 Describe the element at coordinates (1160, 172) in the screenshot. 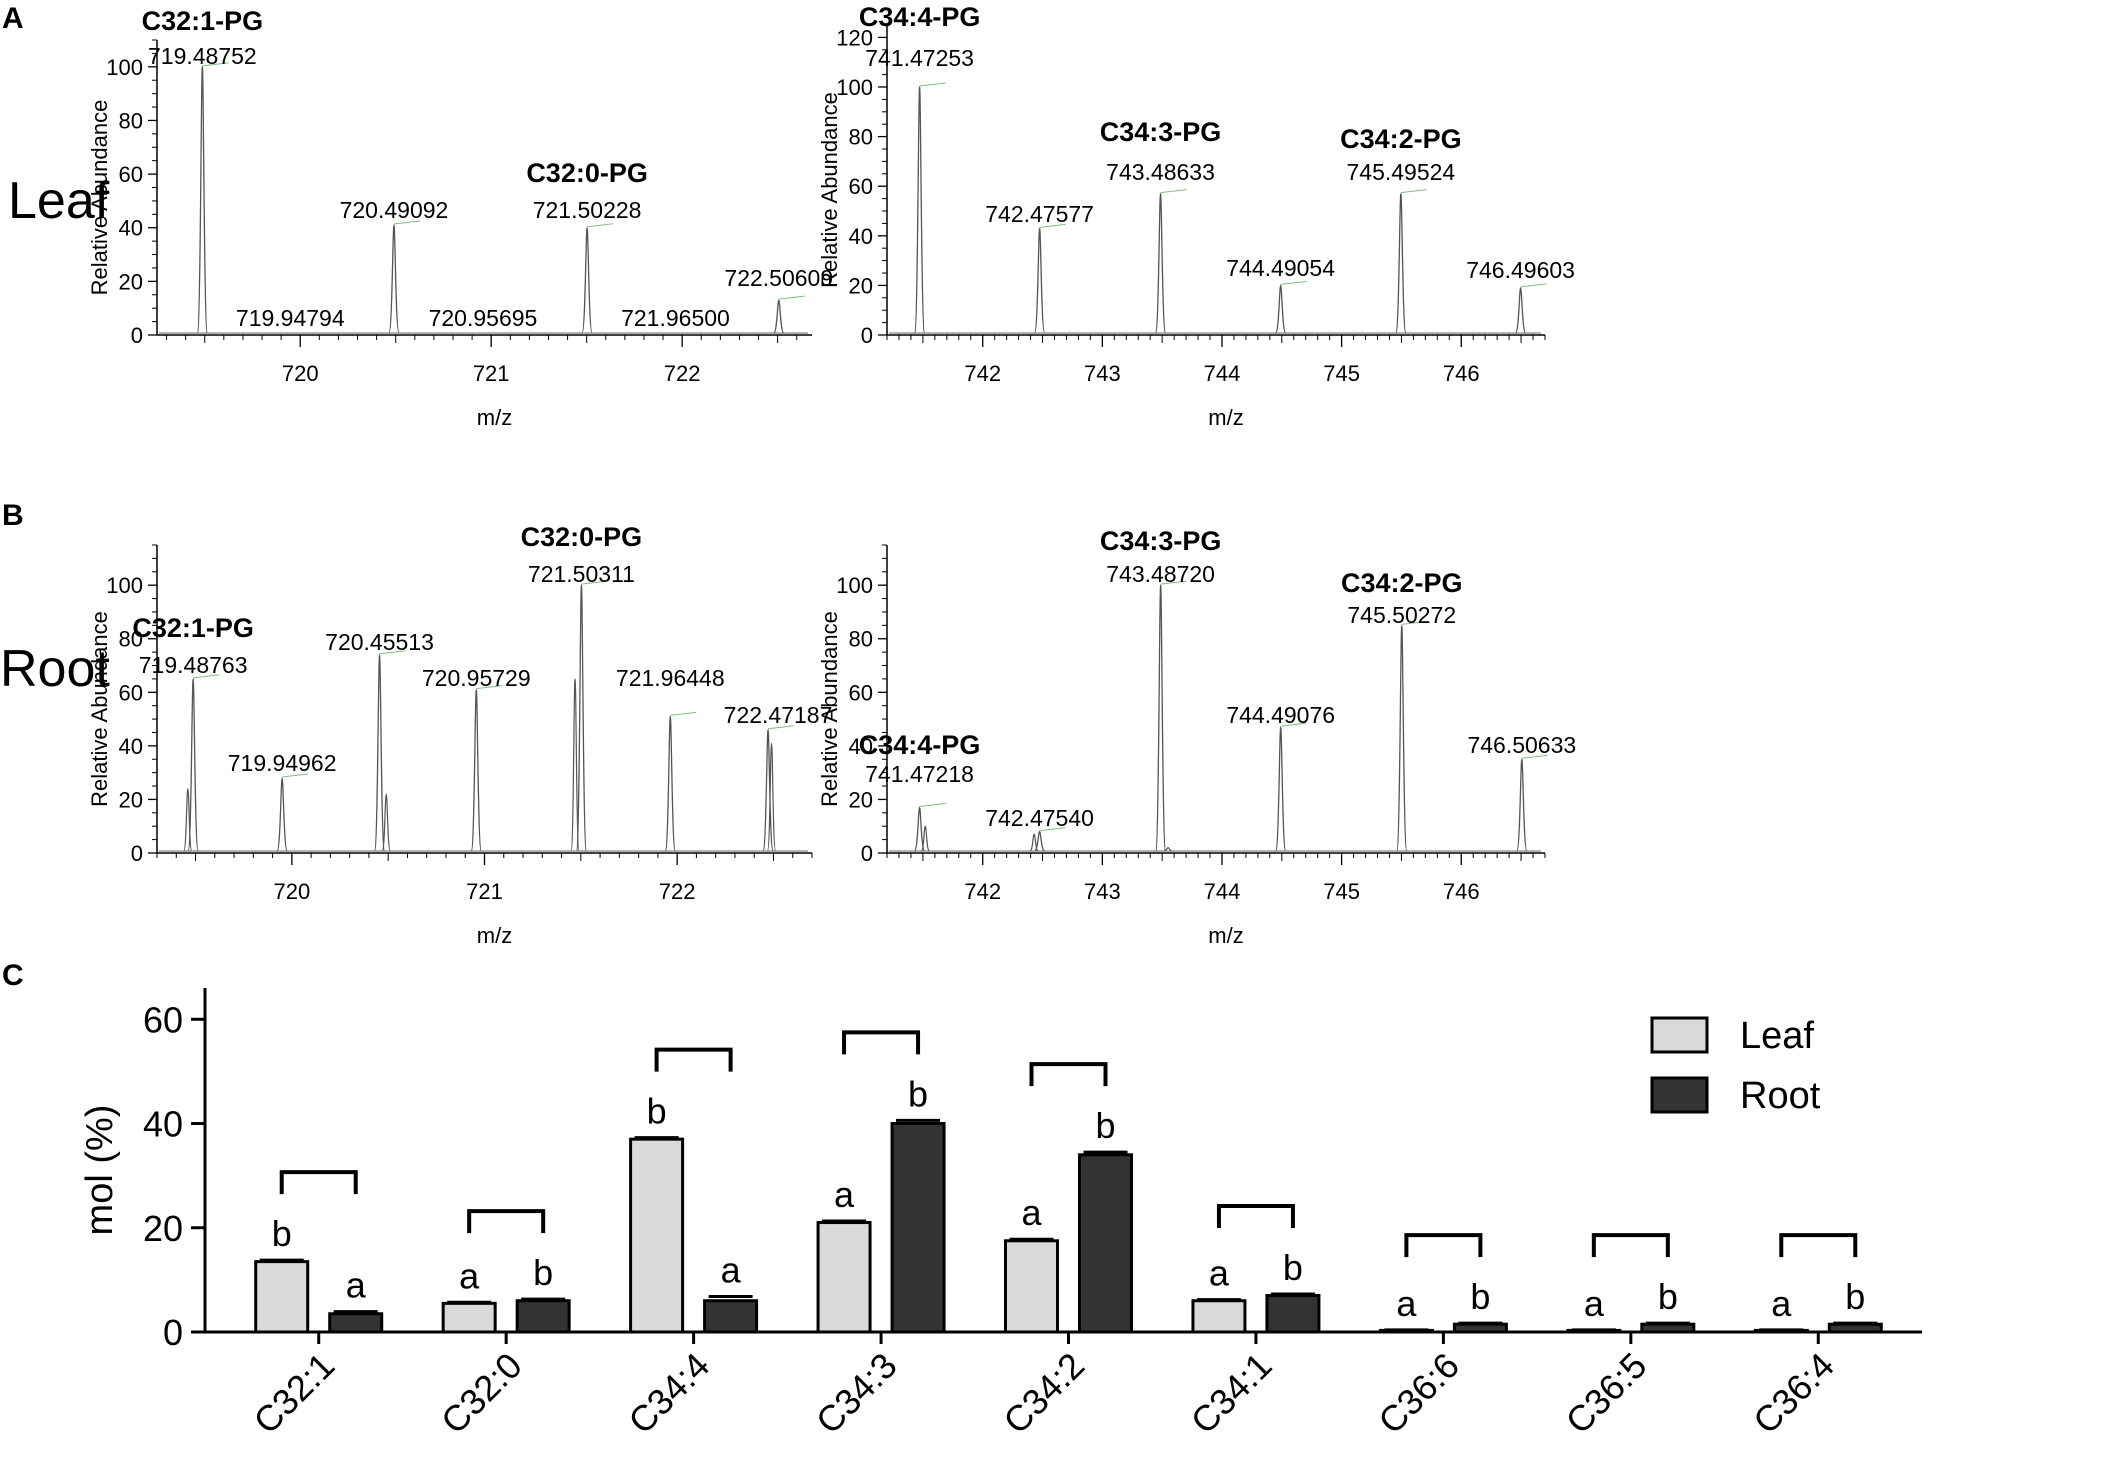

I see `peak-mz-label: 743.48633` at that location.